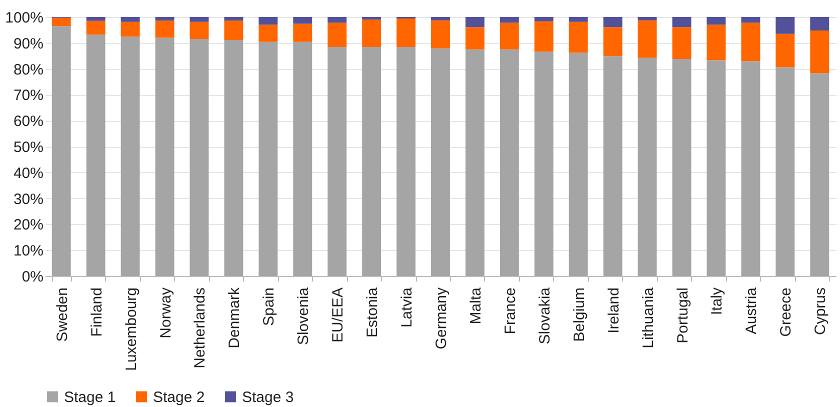 Image resolution: width=840 pixels, height=407 pixels. What do you see at coordinates (786, 312) in the screenshot?
I see `x-tick-label: Greece` at bounding box center [786, 312].